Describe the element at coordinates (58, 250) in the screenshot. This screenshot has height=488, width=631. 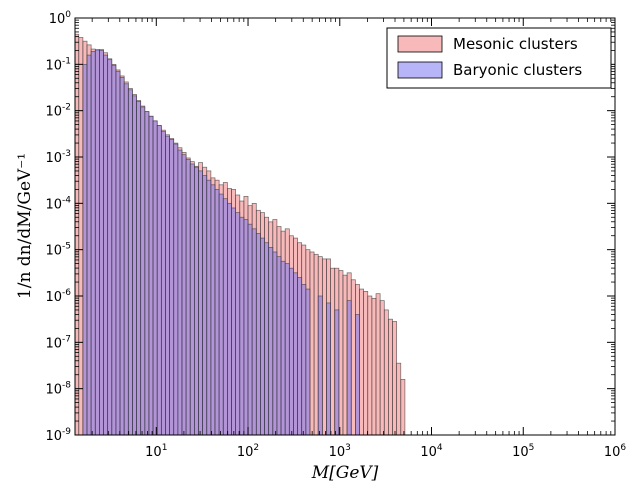
I see `tick-label: 10⁻⁵` at that location.